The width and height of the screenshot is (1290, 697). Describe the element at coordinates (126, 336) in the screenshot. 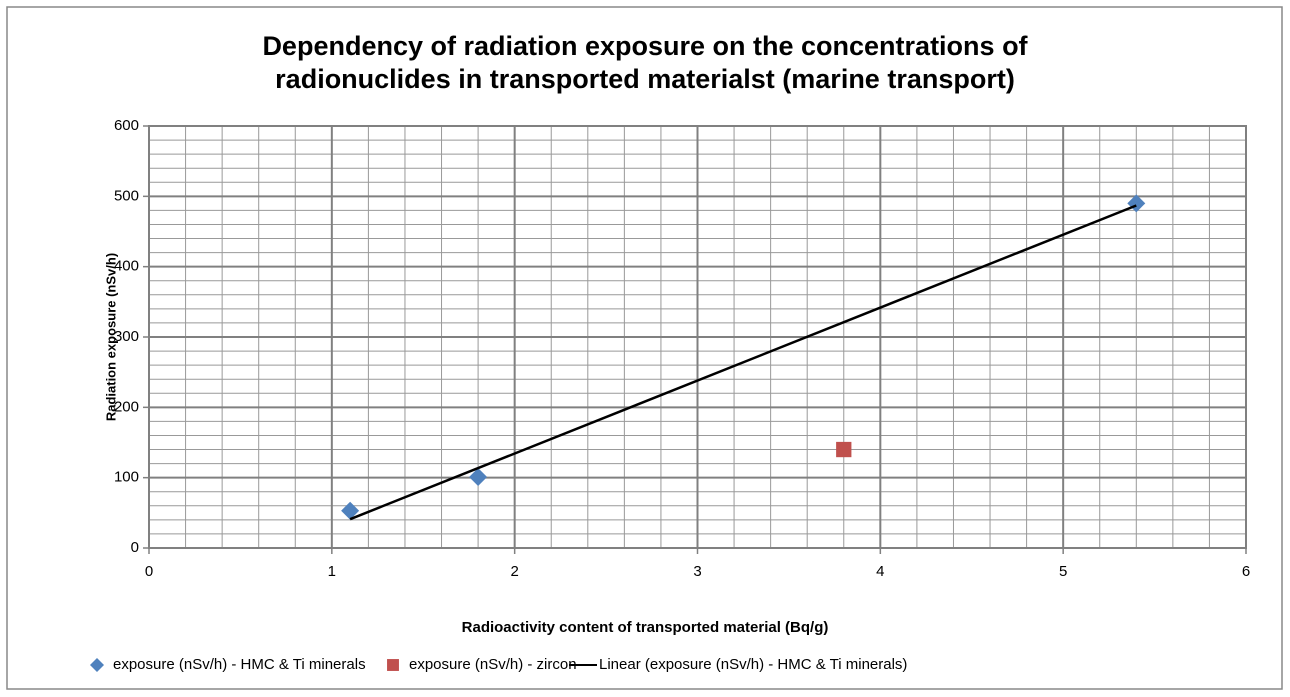

I see `y-tick-label: 300` at that location.